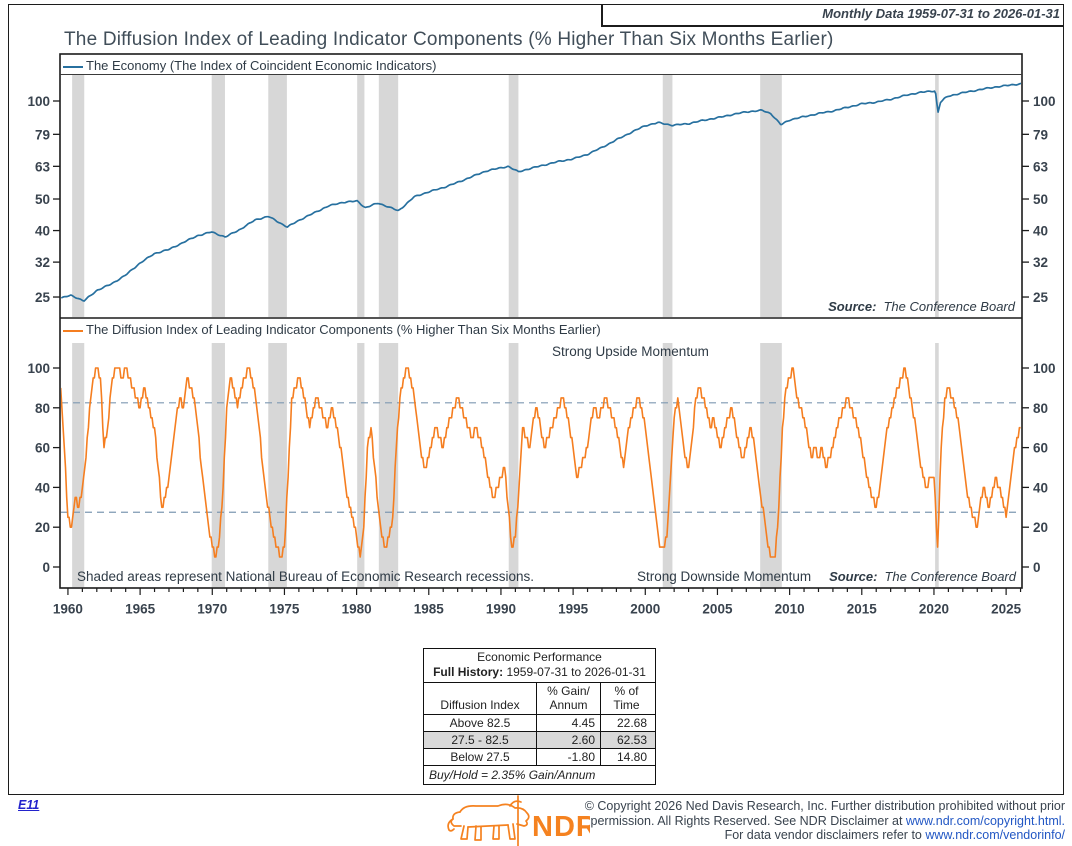  What do you see at coordinates (853, 576) in the screenshot?
I see `source-bottom-label: Source:` at bounding box center [853, 576].